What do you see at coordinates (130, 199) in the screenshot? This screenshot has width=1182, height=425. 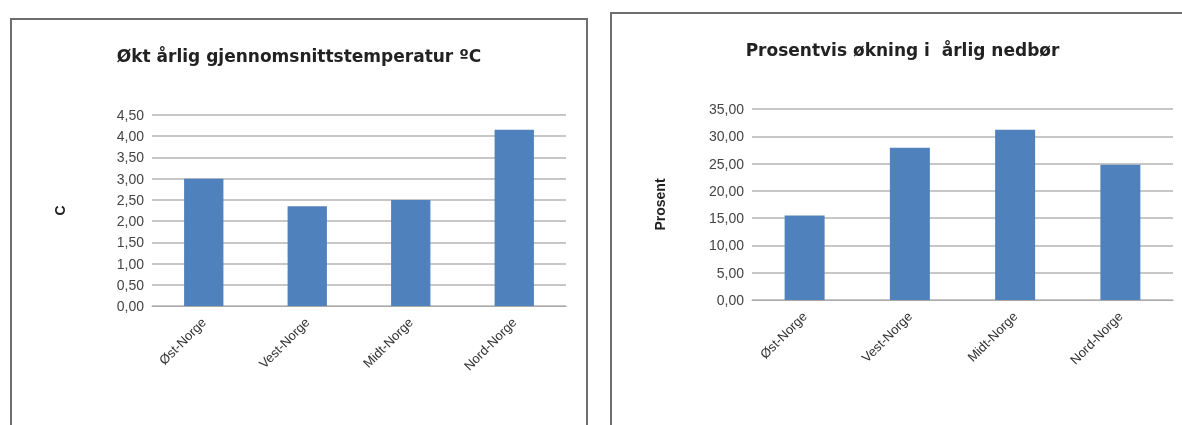 I see `y-tick-label: 2,50` at bounding box center [130, 199].